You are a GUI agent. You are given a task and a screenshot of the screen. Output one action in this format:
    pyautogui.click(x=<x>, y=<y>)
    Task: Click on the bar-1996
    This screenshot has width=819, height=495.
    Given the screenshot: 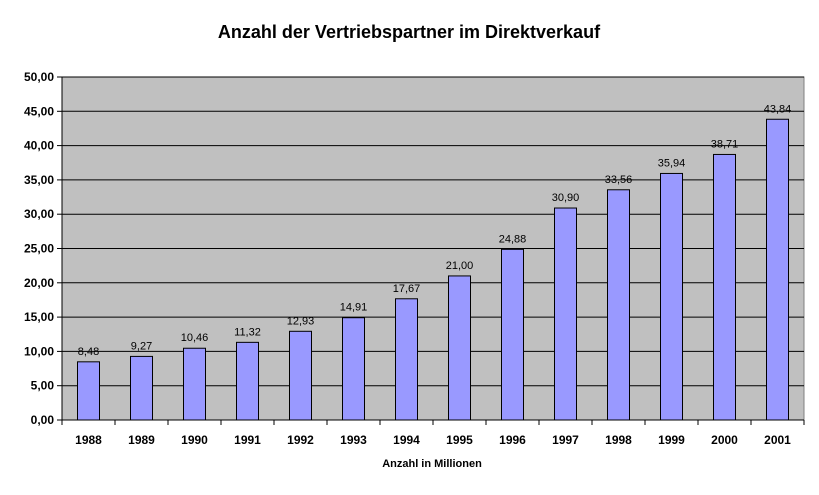 What is the action you would take?
    pyautogui.click(x=512, y=334)
    